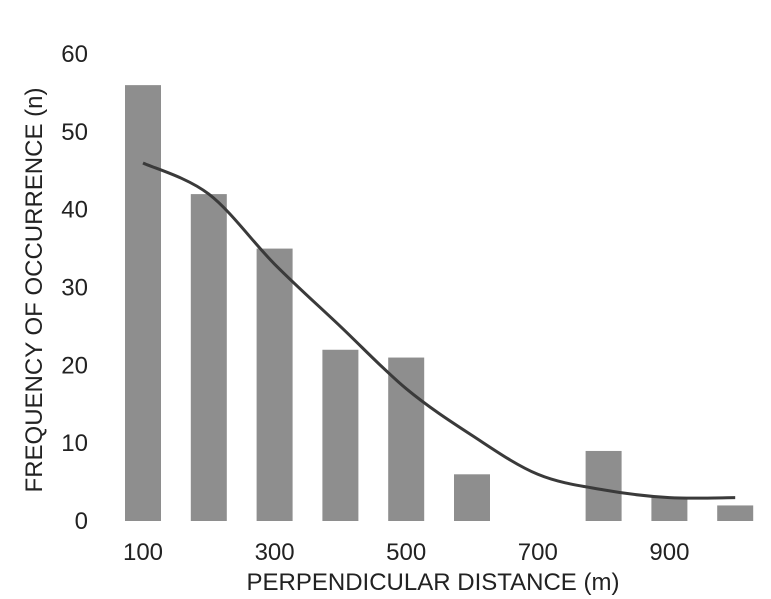 The width and height of the screenshot is (771, 599). Describe the element at coordinates (275, 552) in the screenshot. I see `x-tick-label: 300` at that location.